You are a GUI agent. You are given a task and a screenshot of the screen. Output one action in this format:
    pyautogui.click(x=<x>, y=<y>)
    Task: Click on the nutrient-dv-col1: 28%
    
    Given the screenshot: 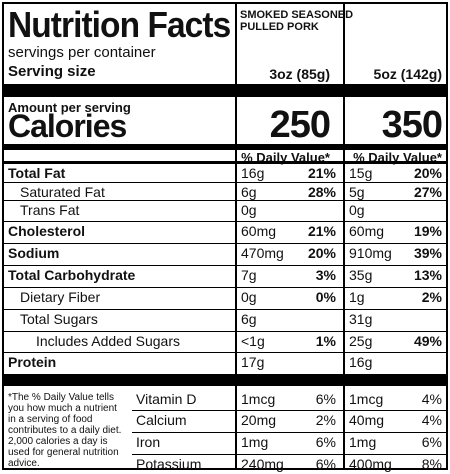 What is the action you would take?
    pyautogui.click(x=321, y=192)
    